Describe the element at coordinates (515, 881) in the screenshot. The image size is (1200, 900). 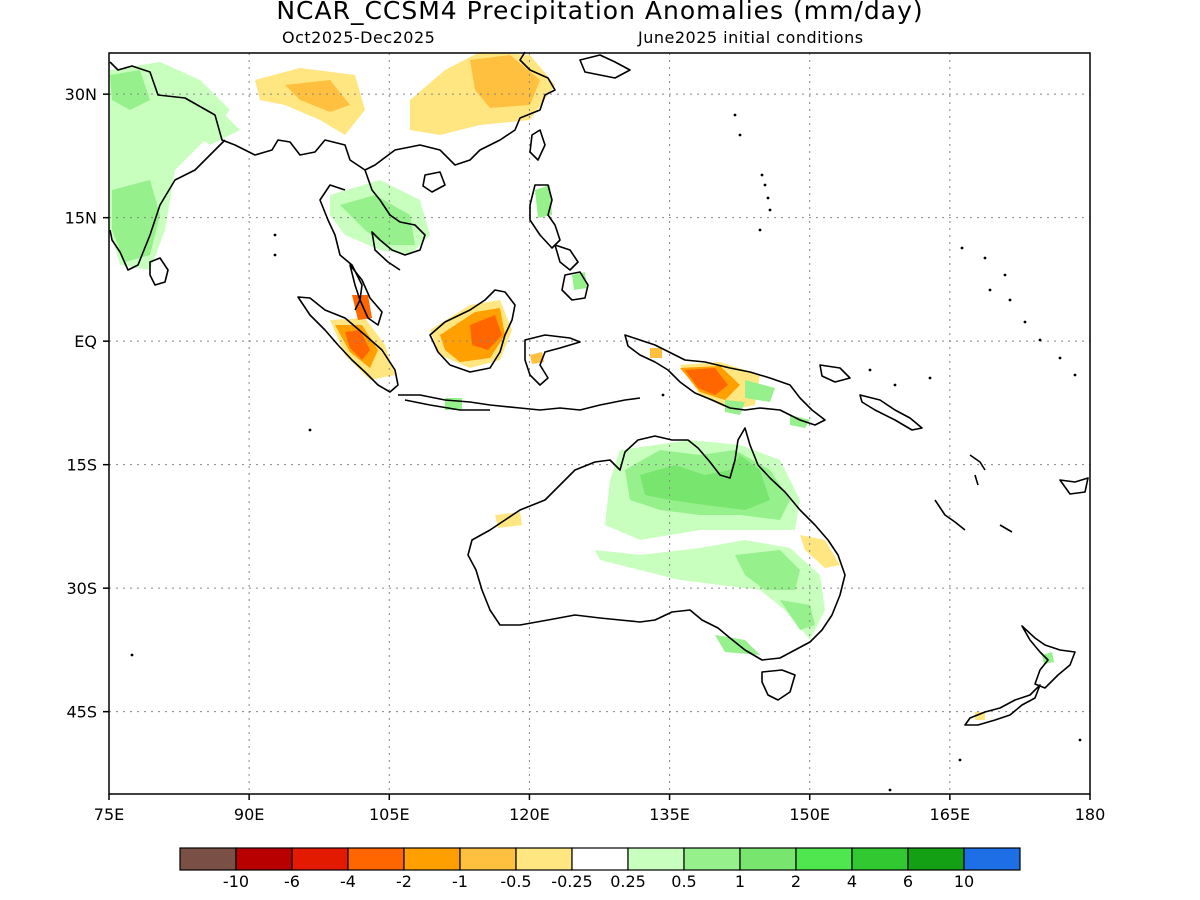
I see `colorbar-label: -0.5` at that location.